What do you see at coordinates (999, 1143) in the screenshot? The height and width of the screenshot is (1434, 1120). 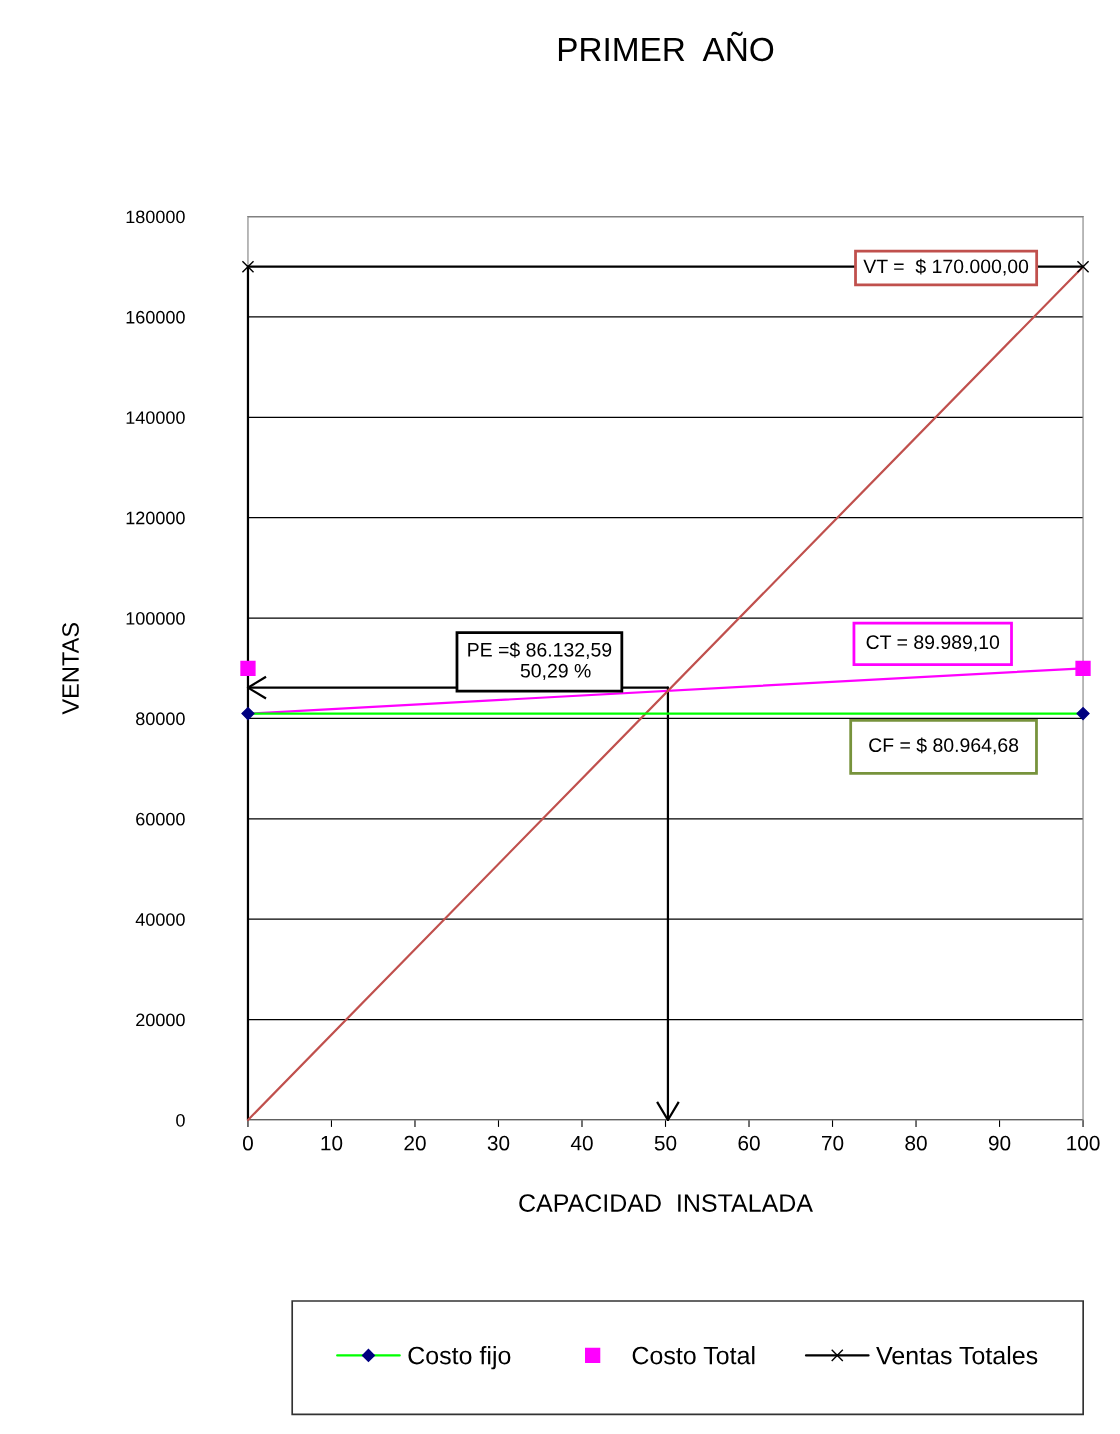 I see `x-tick-label: 90` at bounding box center [999, 1143].